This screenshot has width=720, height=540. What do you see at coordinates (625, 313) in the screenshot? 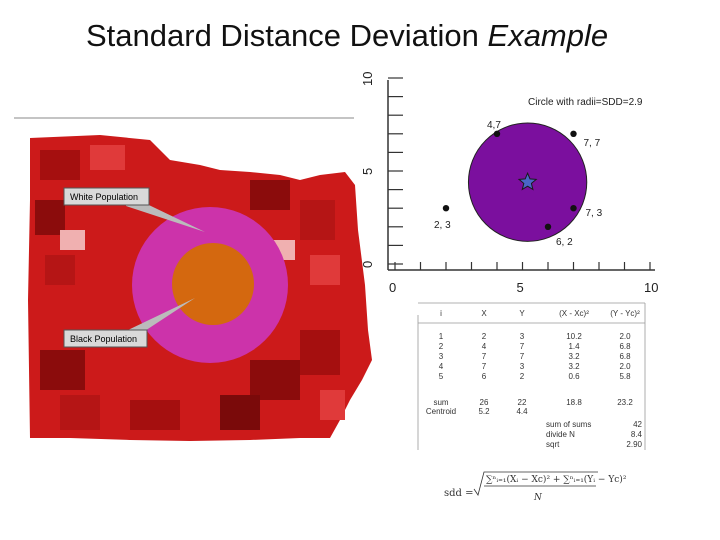
I see `table-header-cell: (Y - Yc)²` at bounding box center [625, 313].